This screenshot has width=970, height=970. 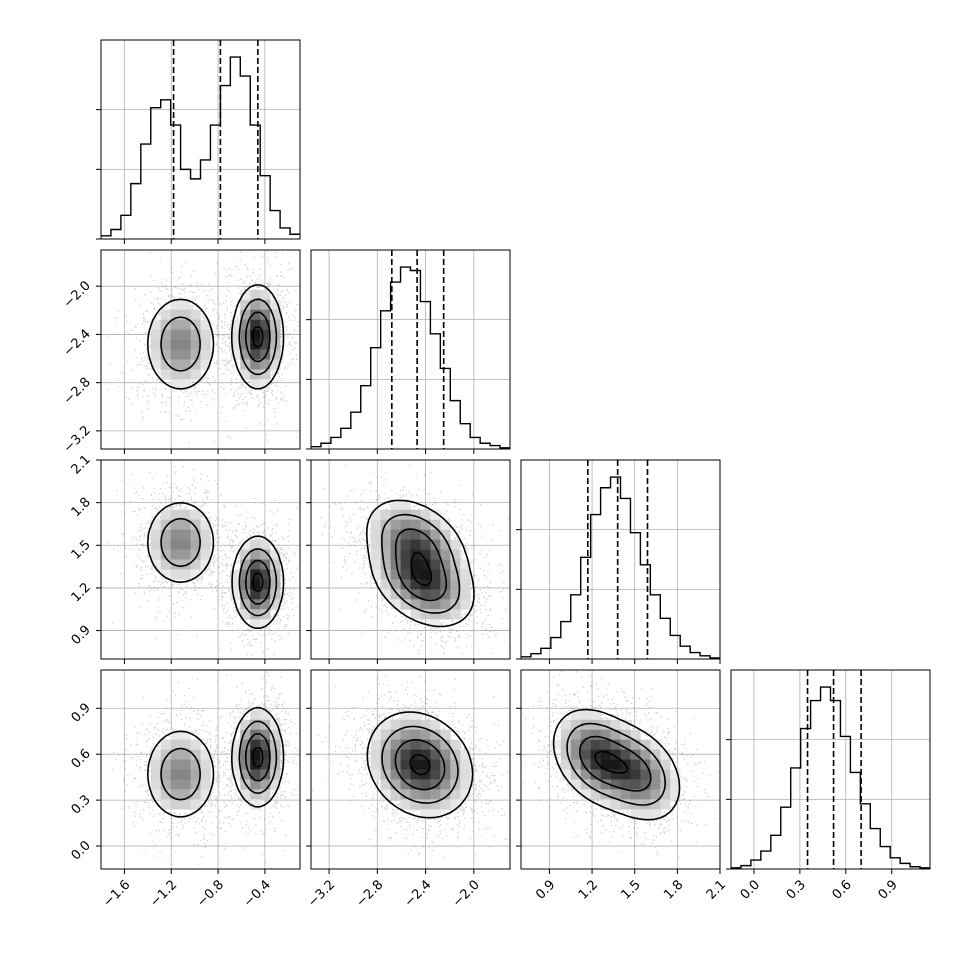 What do you see at coordinates (81, 550) in the screenshot?
I see `y-tick-label: 1.5` at bounding box center [81, 550].